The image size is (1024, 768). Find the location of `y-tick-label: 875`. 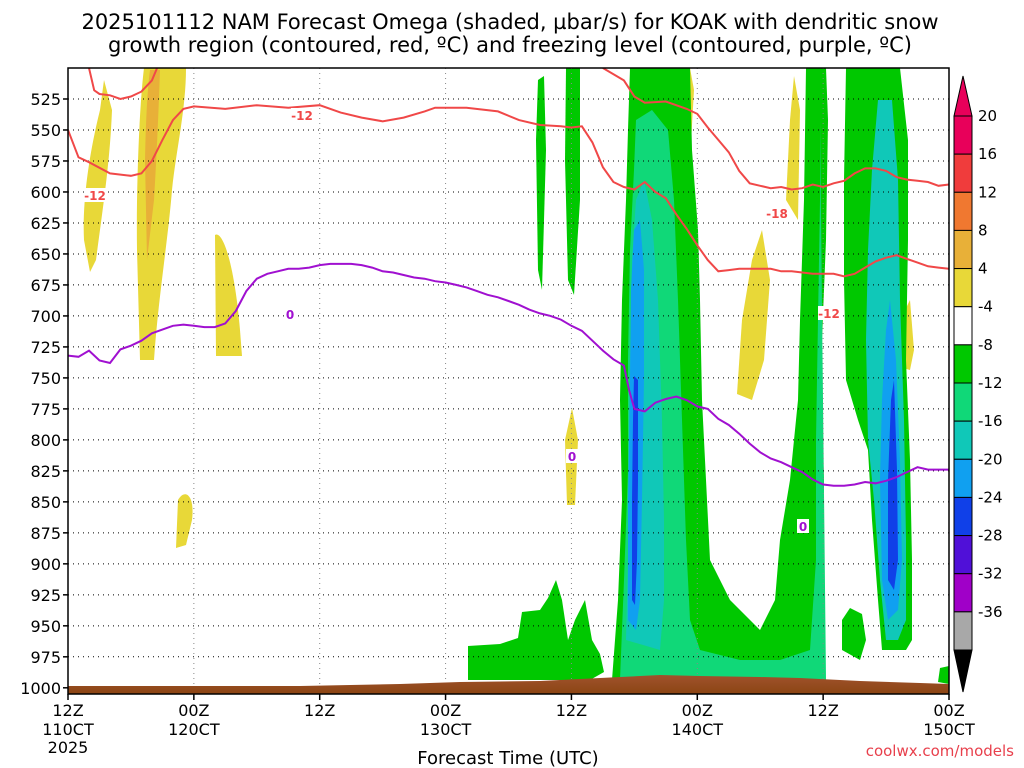

y-tick-label: 875 is located at coordinates (45, 533).